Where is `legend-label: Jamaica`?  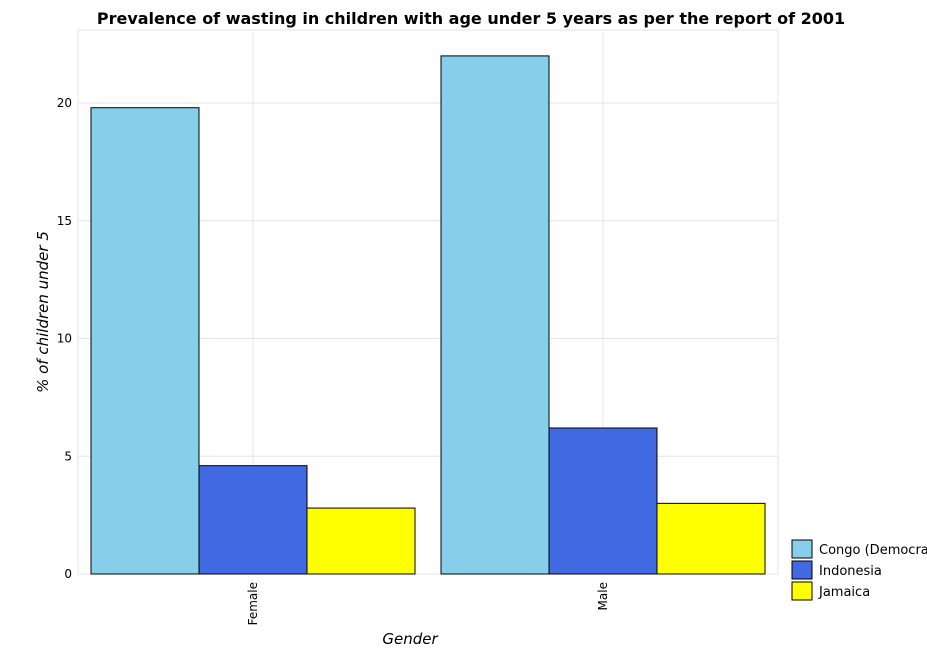 legend-label: Jamaica is located at coordinates (844, 592).